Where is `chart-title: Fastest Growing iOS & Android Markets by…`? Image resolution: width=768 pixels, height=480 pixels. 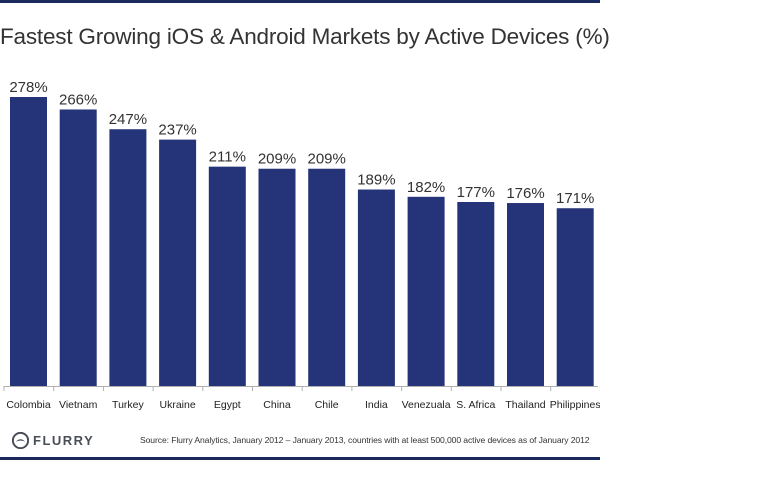
chart-title: Fastest Growing iOS & Android Markets by… is located at coordinates (305, 36).